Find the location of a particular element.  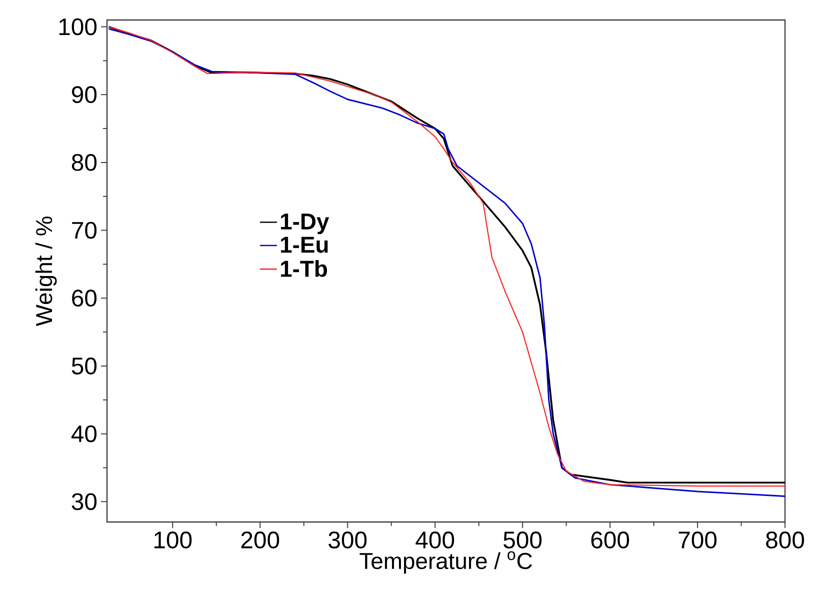

x-axis-title: Temperature / $^{o}$C is located at coordinates (446, 562).